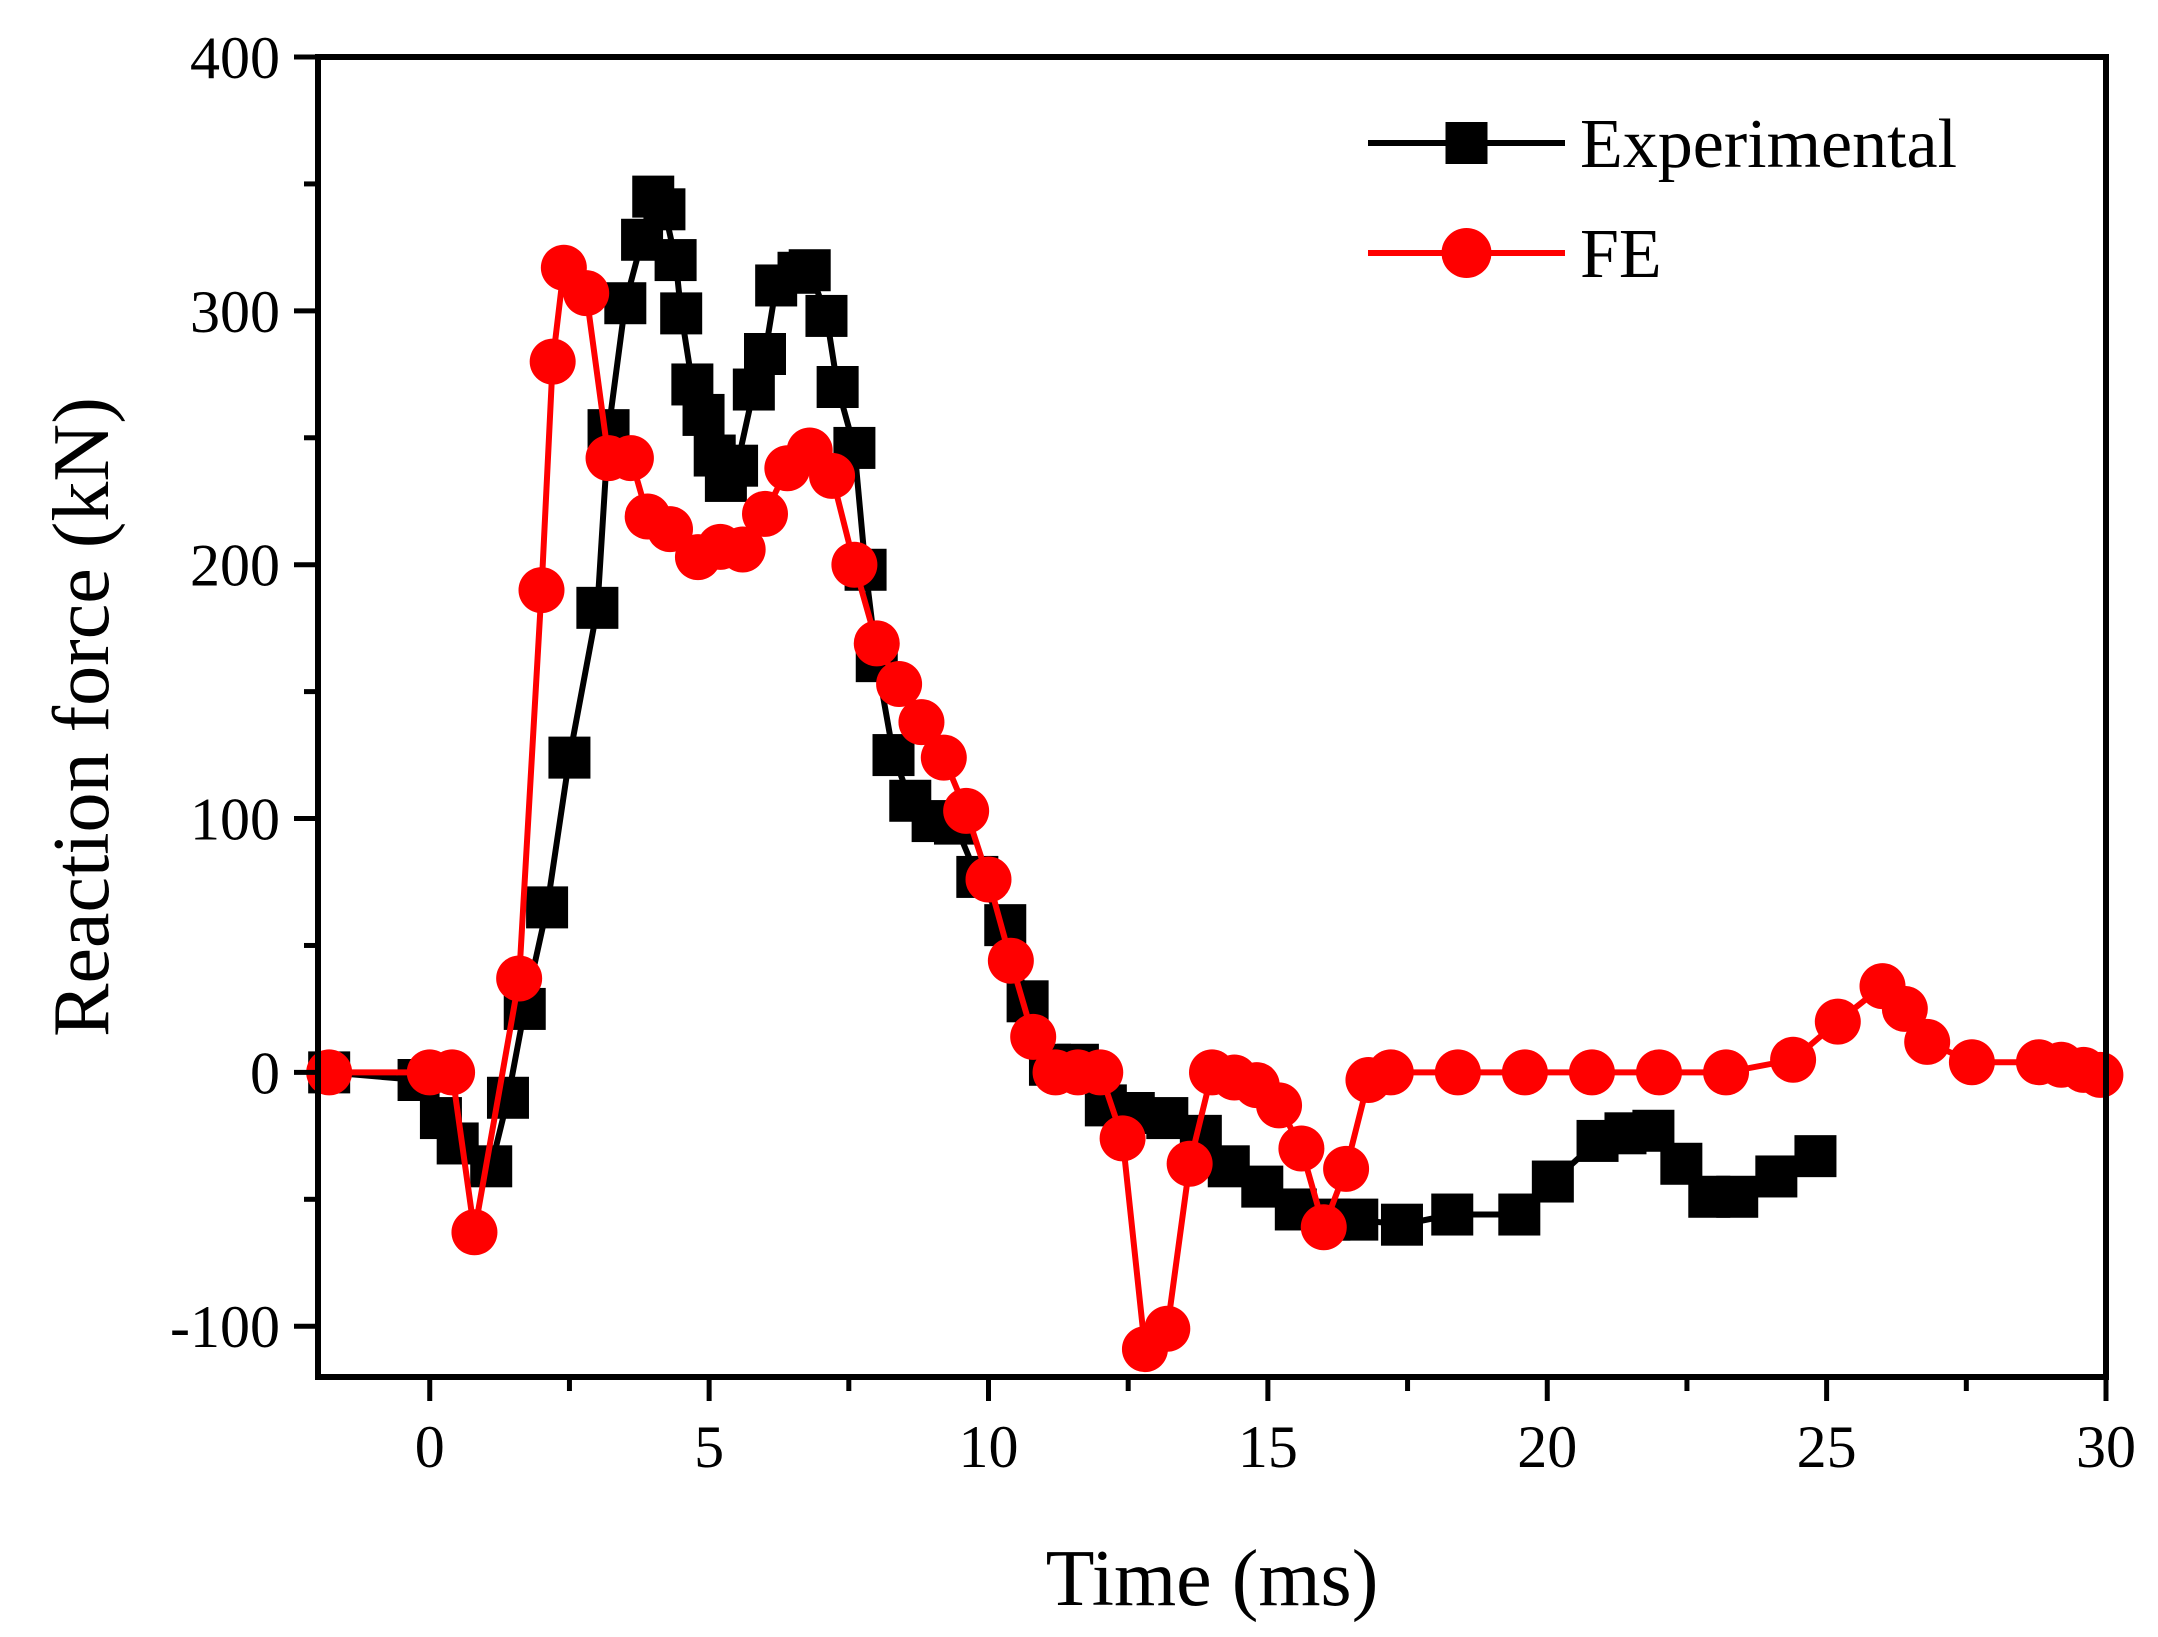 This screenshot has width=2158, height=1637. I want to click on x-tick-label: 25, so click(1827, 1447).